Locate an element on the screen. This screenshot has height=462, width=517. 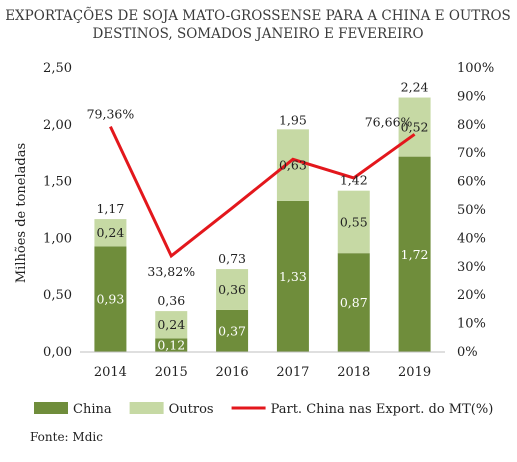
y2-tick-label: 80% is located at coordinates (471, 125).